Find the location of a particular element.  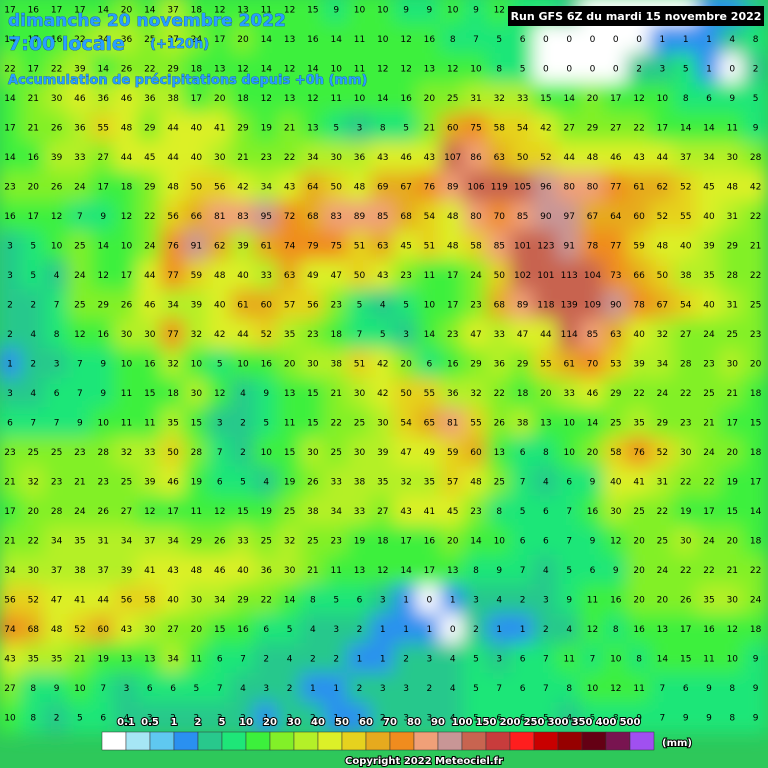

grid-value: 9 is located at coordinates (569, 601).